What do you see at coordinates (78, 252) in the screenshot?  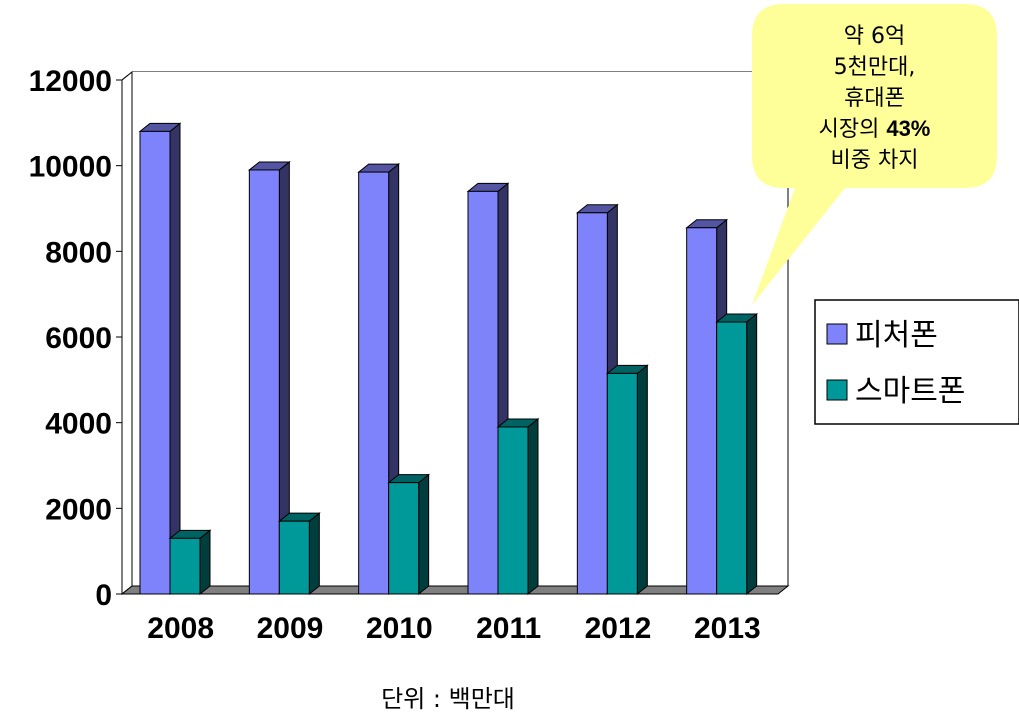 I see `y-tick-label: 8000` at bounding box center [78, 252].